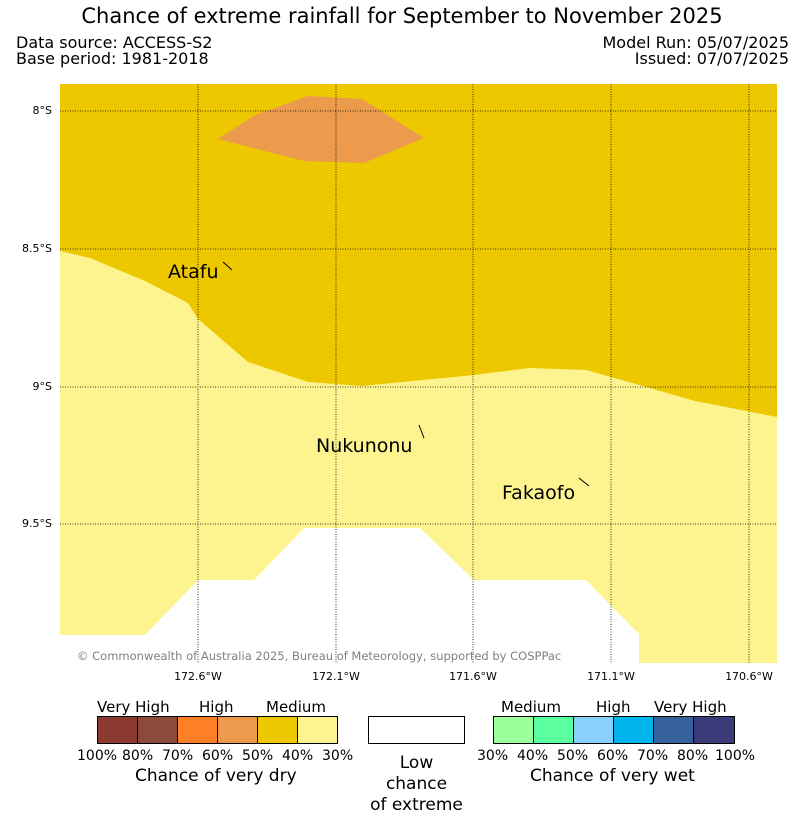 This screenshot has width=804, height=816. What do you see at coordinates (416, 805) in the screenshot?
I see `low-chance-line2: of extreme` at bounding box center [416, 805].